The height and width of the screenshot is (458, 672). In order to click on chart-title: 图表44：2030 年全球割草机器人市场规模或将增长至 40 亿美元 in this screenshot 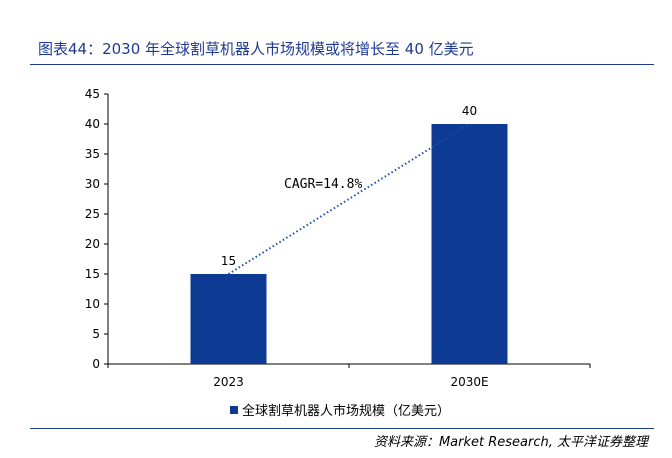, I will do `click(256, 49)`.